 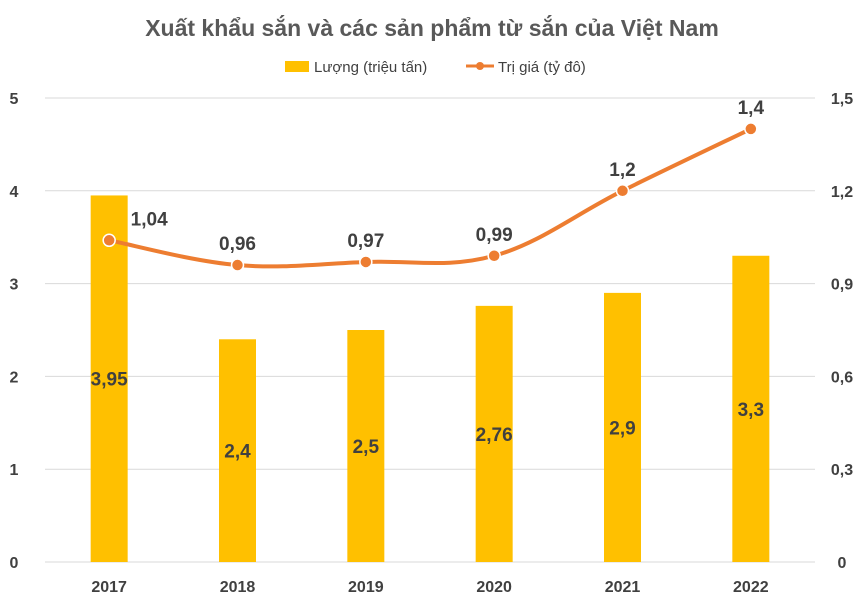 What do you see at coordinates (237, 244) in the screenshot?
I see `line-data-label: 0,96` at bounding box center [237, 244].